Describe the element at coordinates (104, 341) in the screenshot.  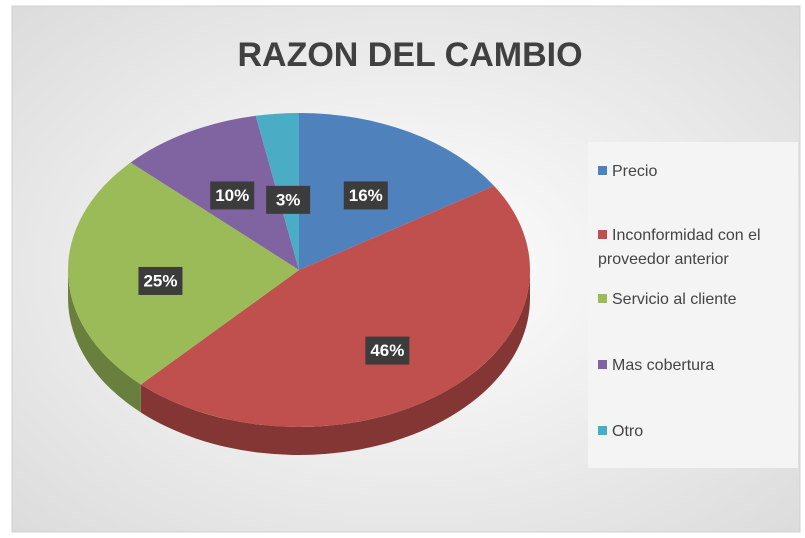
I see `slice-side` at that location.